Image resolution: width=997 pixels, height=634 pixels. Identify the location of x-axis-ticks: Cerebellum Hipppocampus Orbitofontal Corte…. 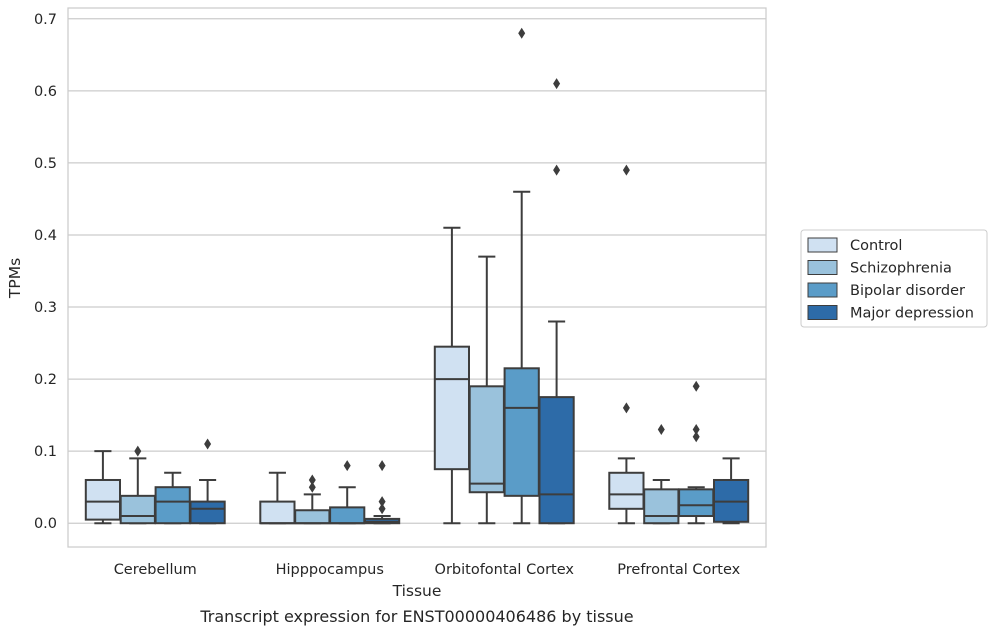
(427, 570).